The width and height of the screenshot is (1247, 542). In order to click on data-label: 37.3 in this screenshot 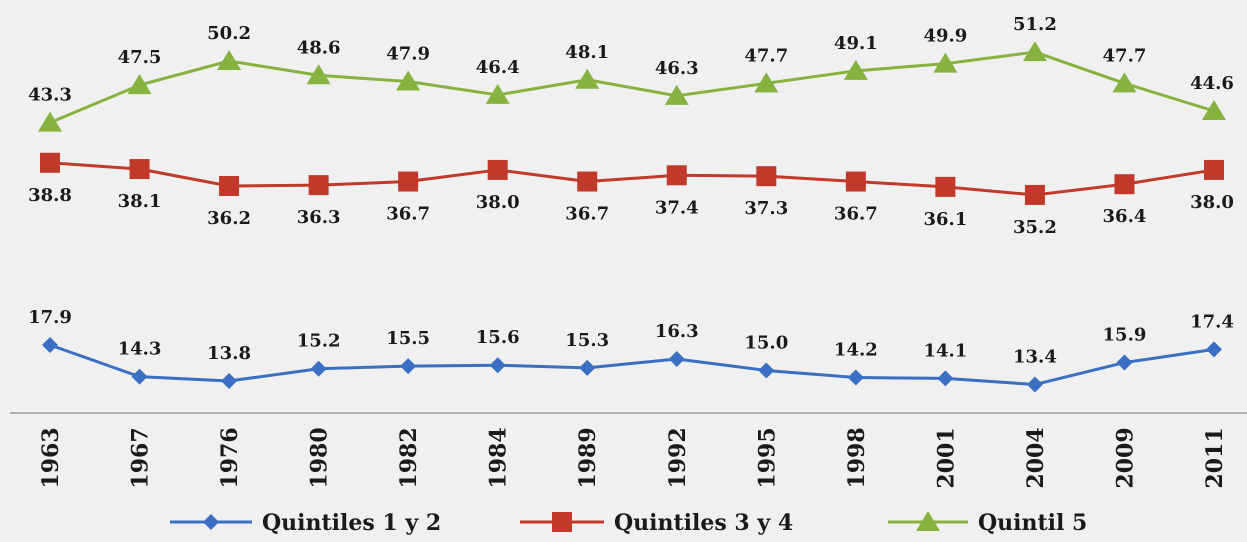, I will do `click(766, 208)`.